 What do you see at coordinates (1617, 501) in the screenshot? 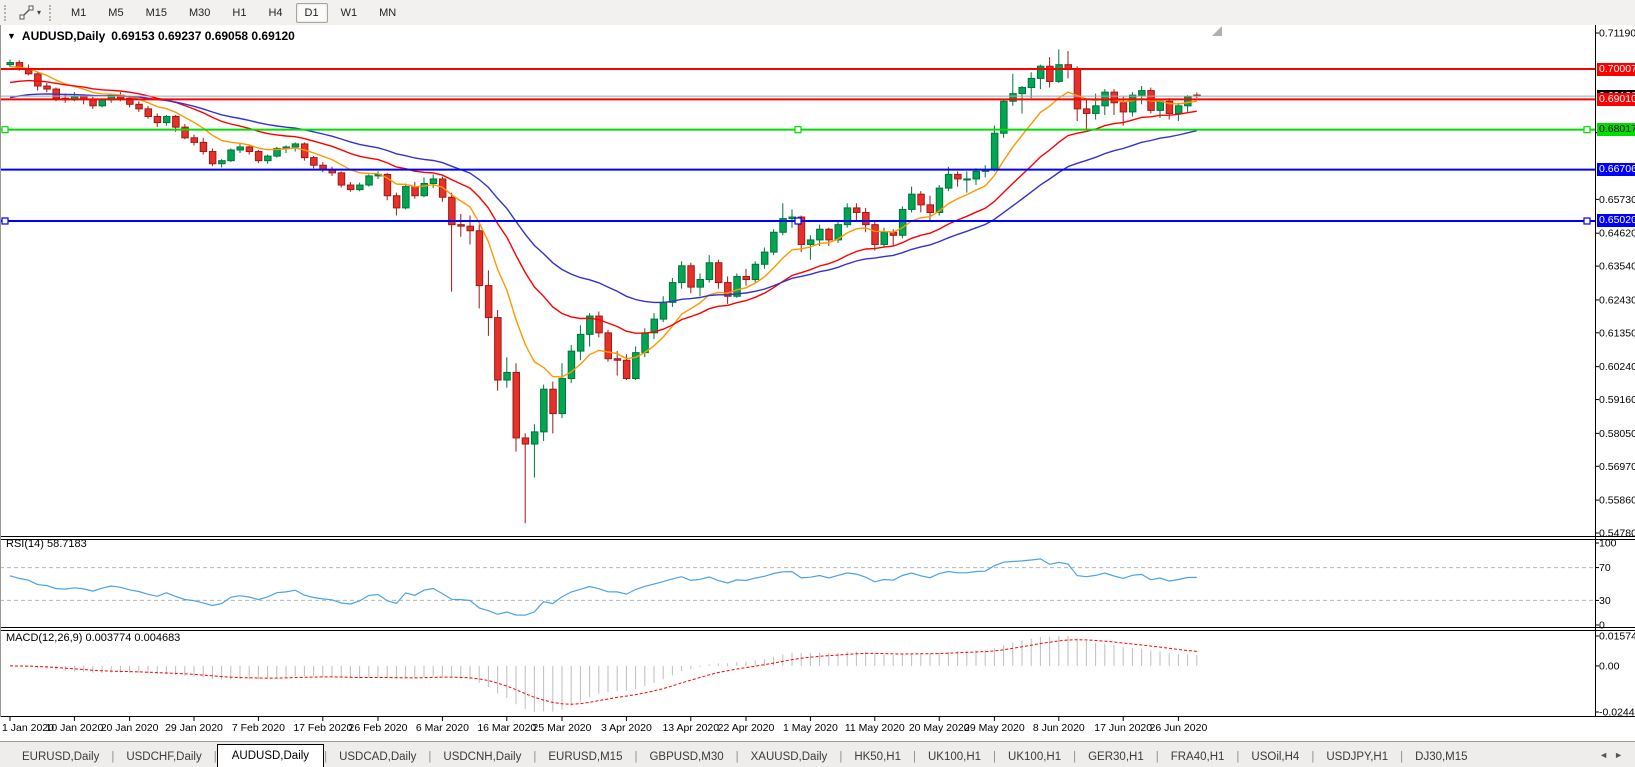
I see `price-tick-0.55860: 0.55860` at bounding box center [1617, 501].